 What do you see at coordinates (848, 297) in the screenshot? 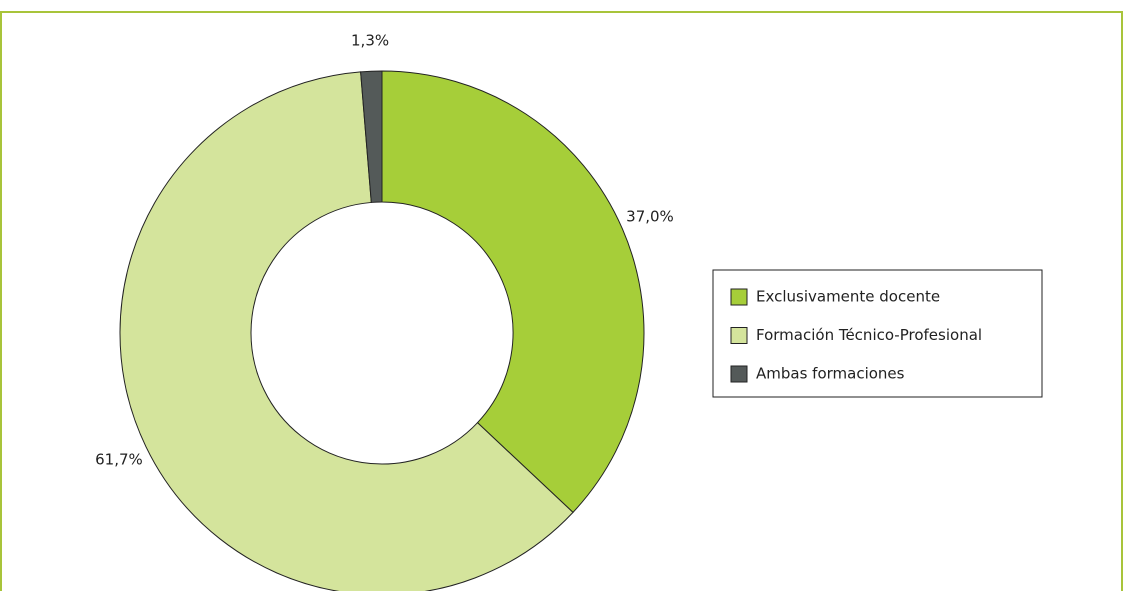
I see `legend-label: Exclusivamente docente` at bounding box center [848, 297].